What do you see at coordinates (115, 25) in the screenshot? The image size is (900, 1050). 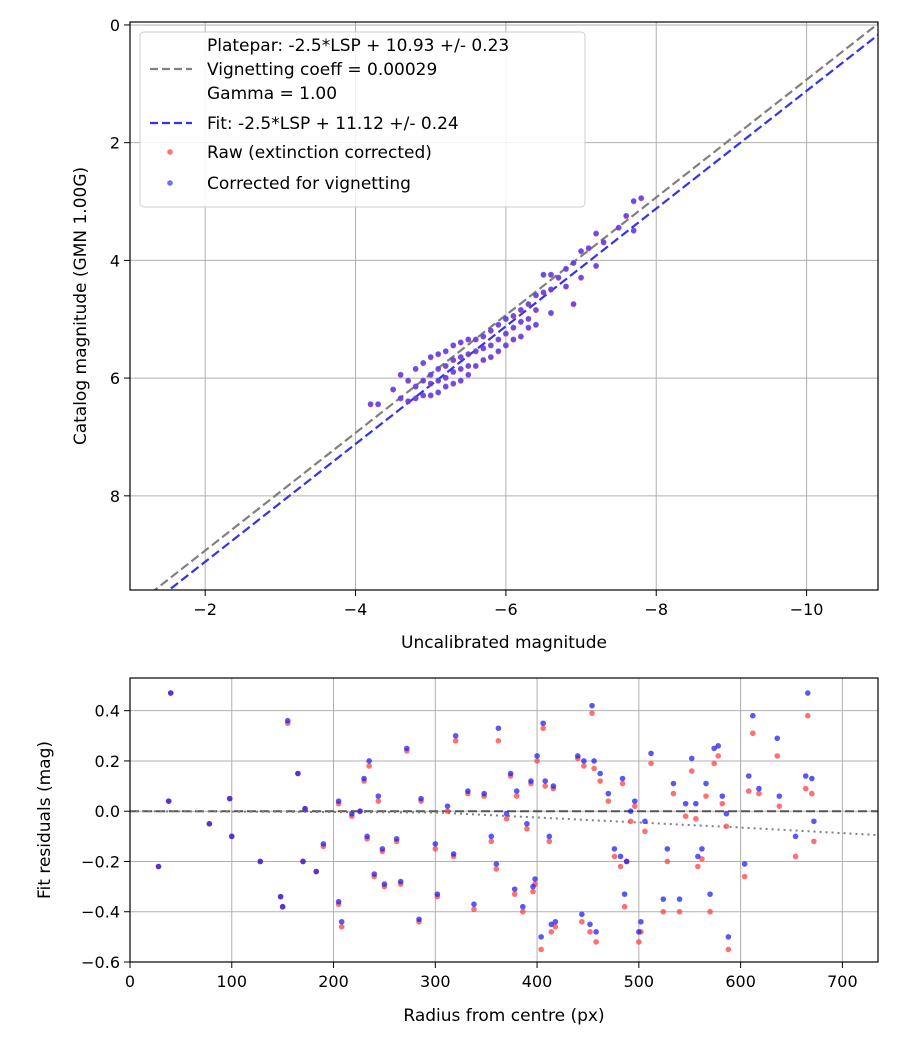 I see `y-tick-label: 0` at bounding box center [115, 25].